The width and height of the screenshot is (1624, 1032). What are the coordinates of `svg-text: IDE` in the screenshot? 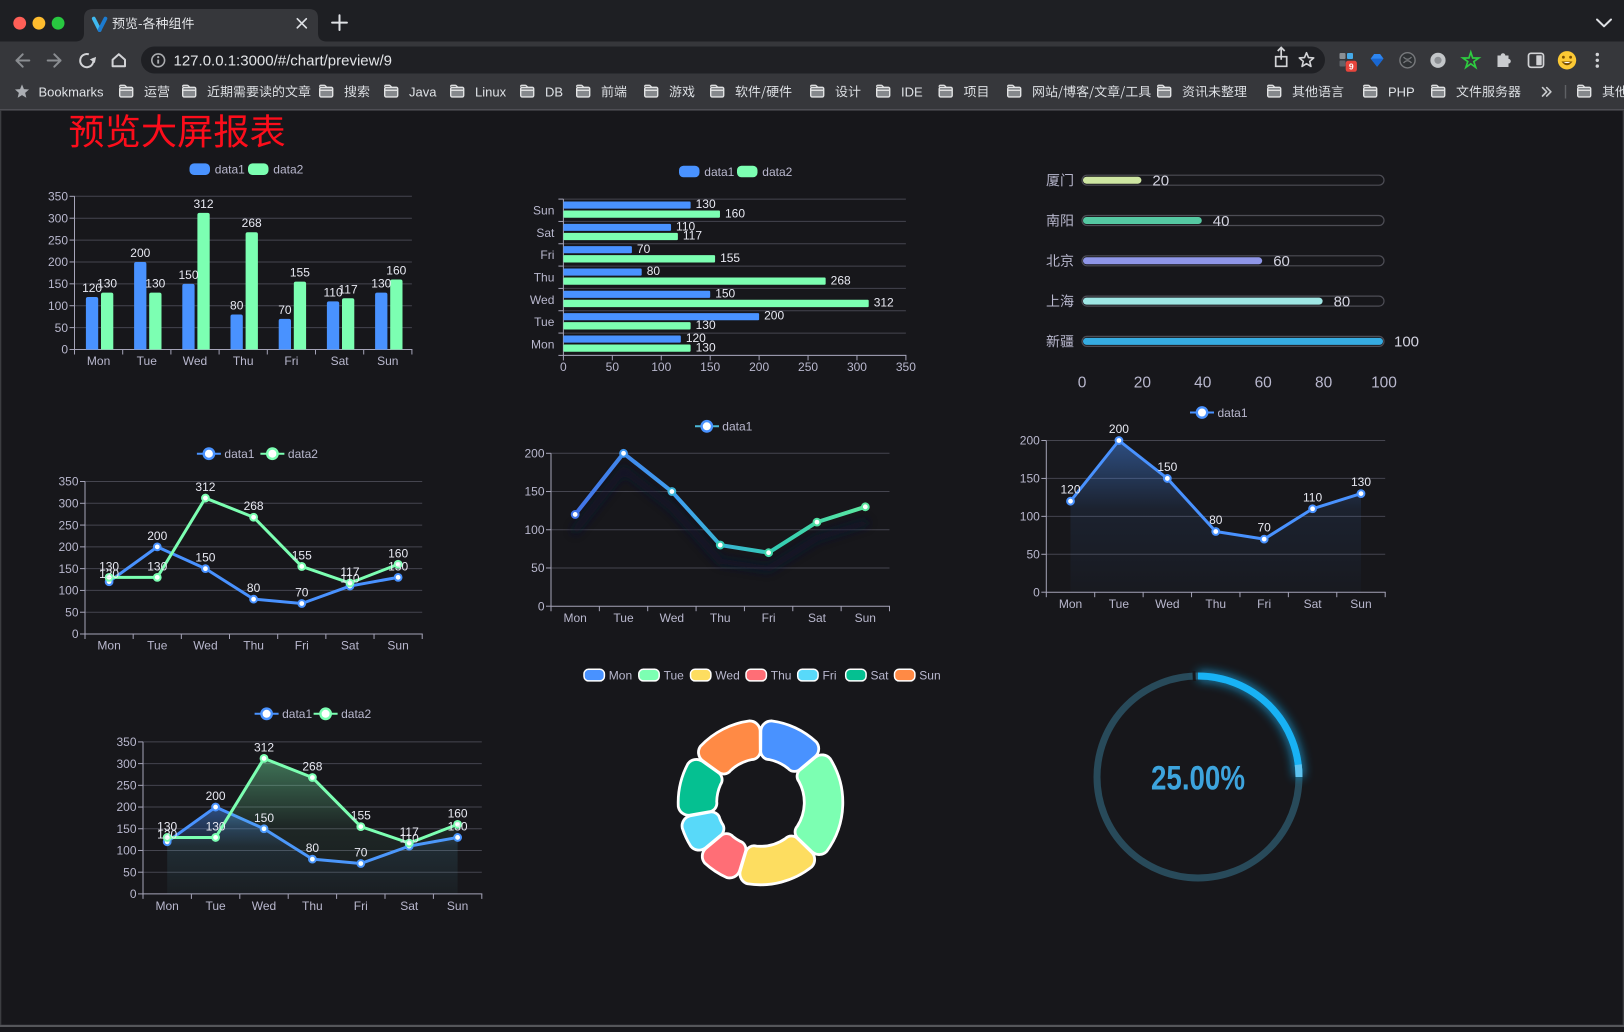 It's located at (912, 91).